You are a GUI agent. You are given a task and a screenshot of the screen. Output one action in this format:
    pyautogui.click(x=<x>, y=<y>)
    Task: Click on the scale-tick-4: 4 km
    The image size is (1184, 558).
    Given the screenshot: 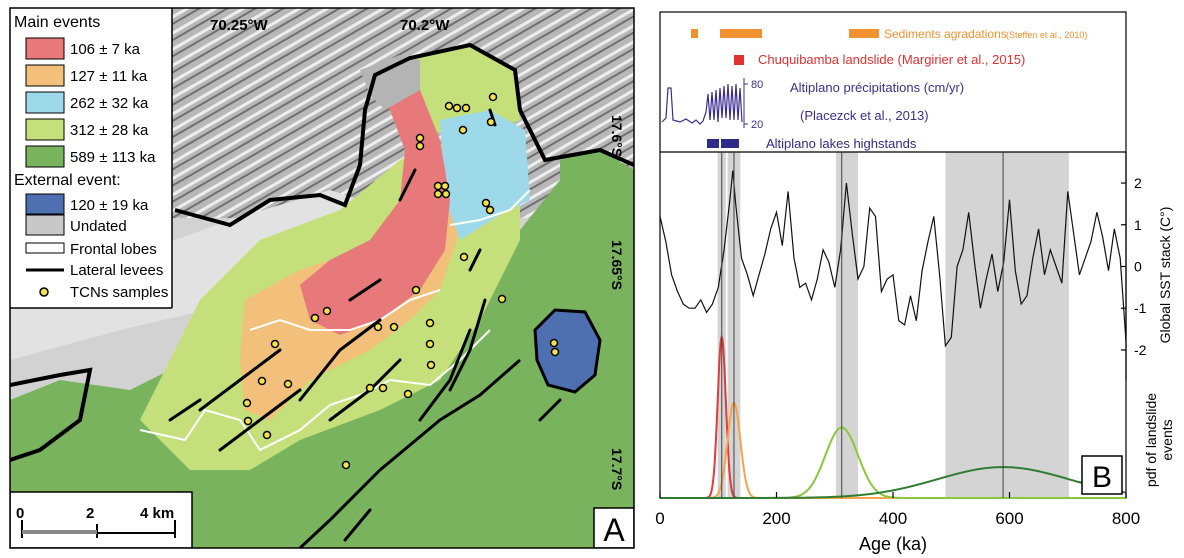 What is the action you would take?
    pyautogui.click(x=157, y=513)
    